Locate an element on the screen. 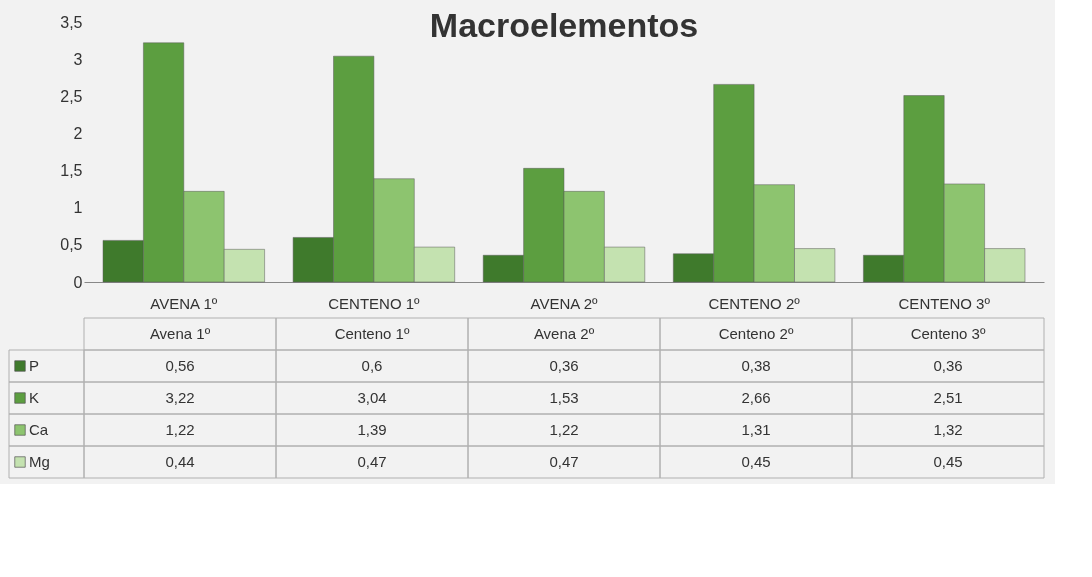  data-label: 3,22 is located at coordinates (180, 397).